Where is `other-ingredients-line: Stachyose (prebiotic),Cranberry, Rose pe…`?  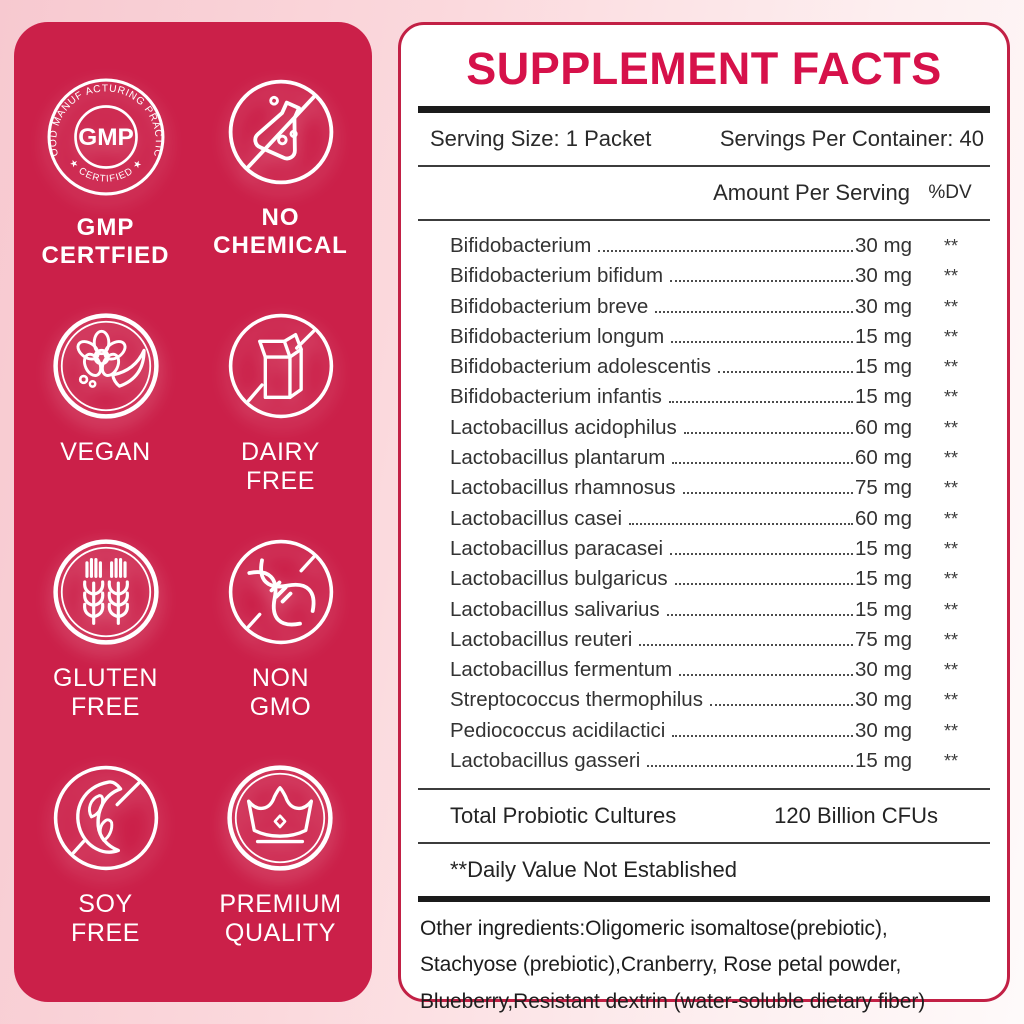 other-ingredients-line: Stachyose (prebiotic),Cranberry, Rose pe… is located at coordinates (661, 965).